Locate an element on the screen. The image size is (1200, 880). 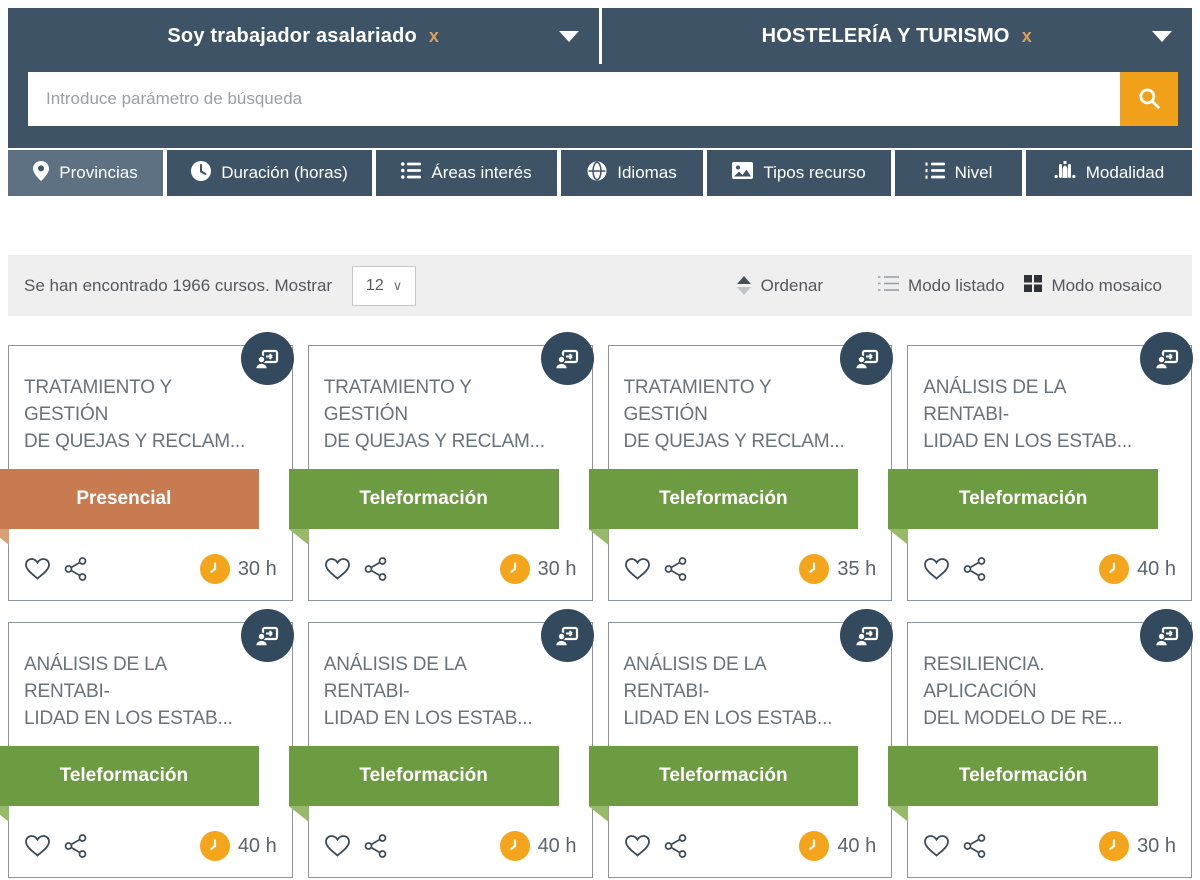
tab-modalidad: Modalidad is located at coordinates (1109, 173).